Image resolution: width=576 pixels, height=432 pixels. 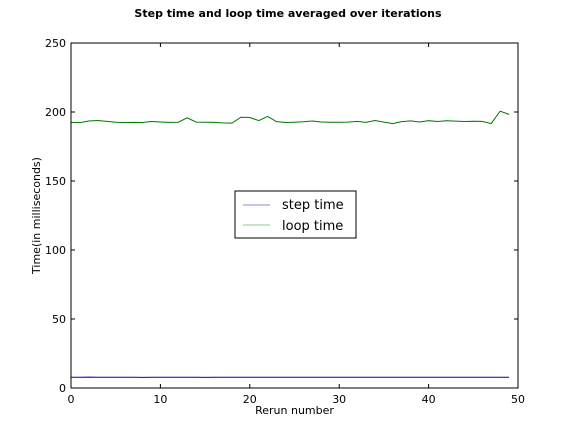 What do you see at coordinates (55, 181) in the screenshot?
I see `y-tick-label: 150` at bounding box center [55, 181].